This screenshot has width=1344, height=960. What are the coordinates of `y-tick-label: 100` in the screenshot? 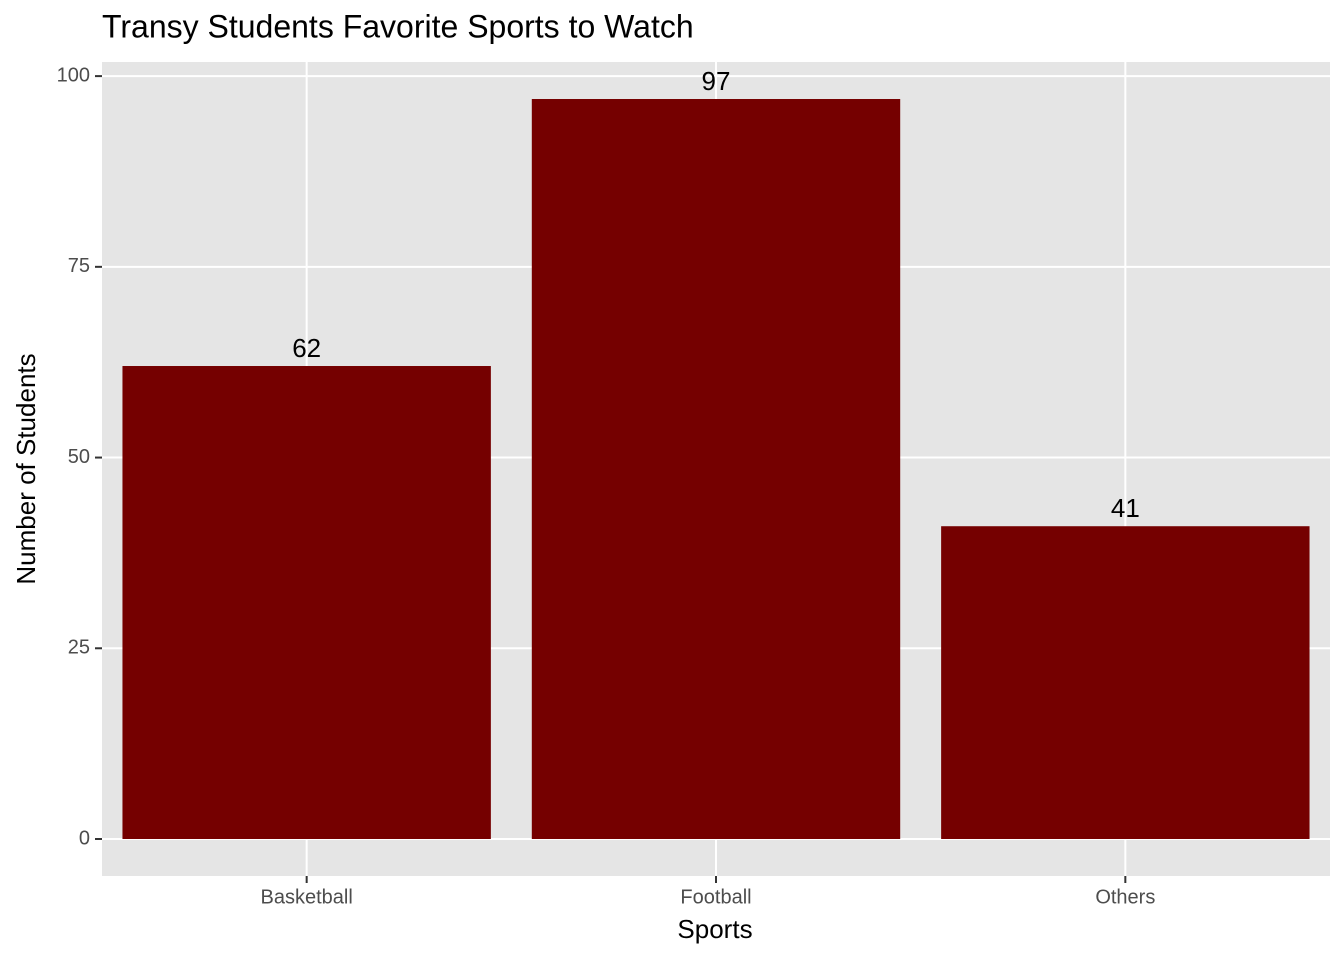 It's located at (73, 75).